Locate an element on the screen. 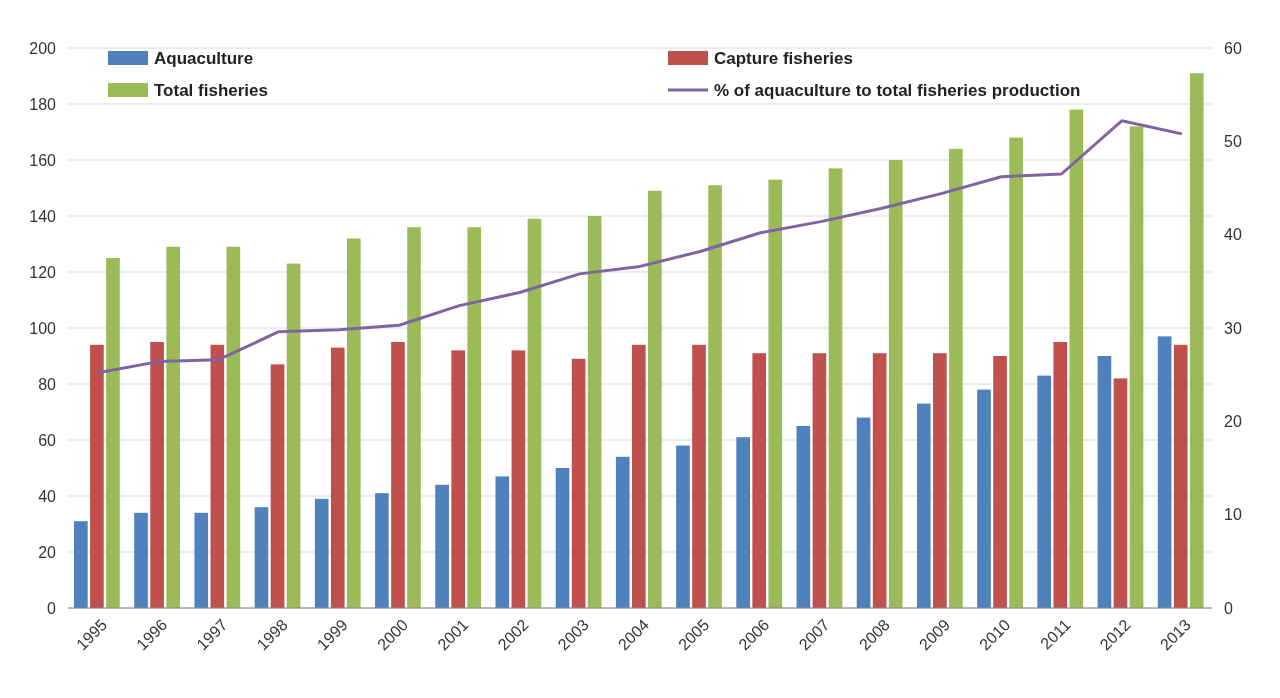 Image resolution: width=1280 pixels, height=698 pixels. y-tick-label: 80 is located at coordinates (47, 384).